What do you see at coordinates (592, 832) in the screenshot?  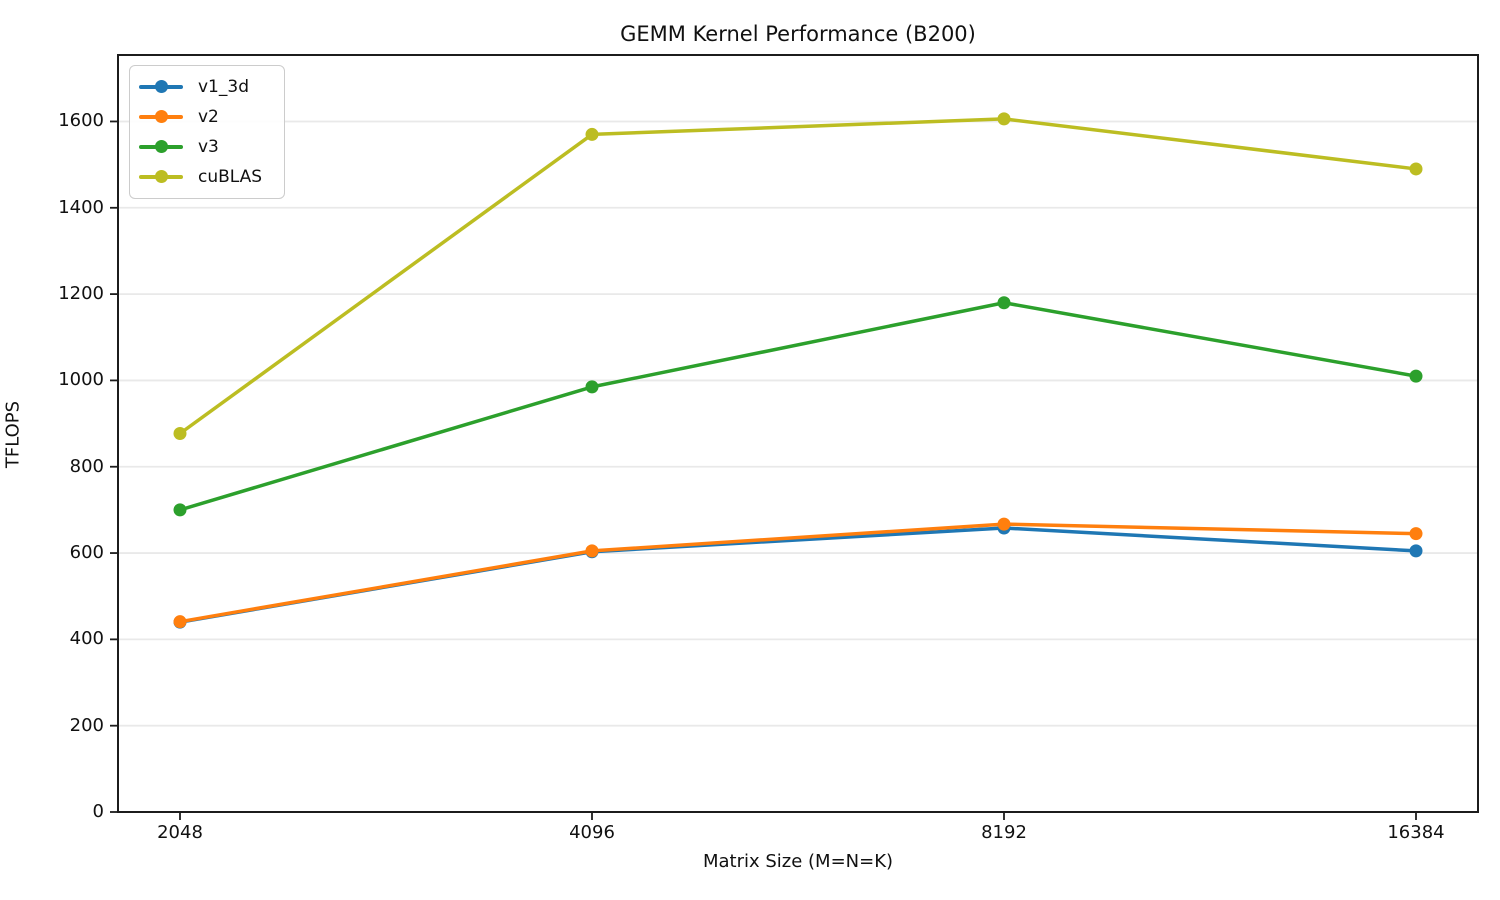 I see `x-tick-label: 4096` at bounding box center [592, 832].